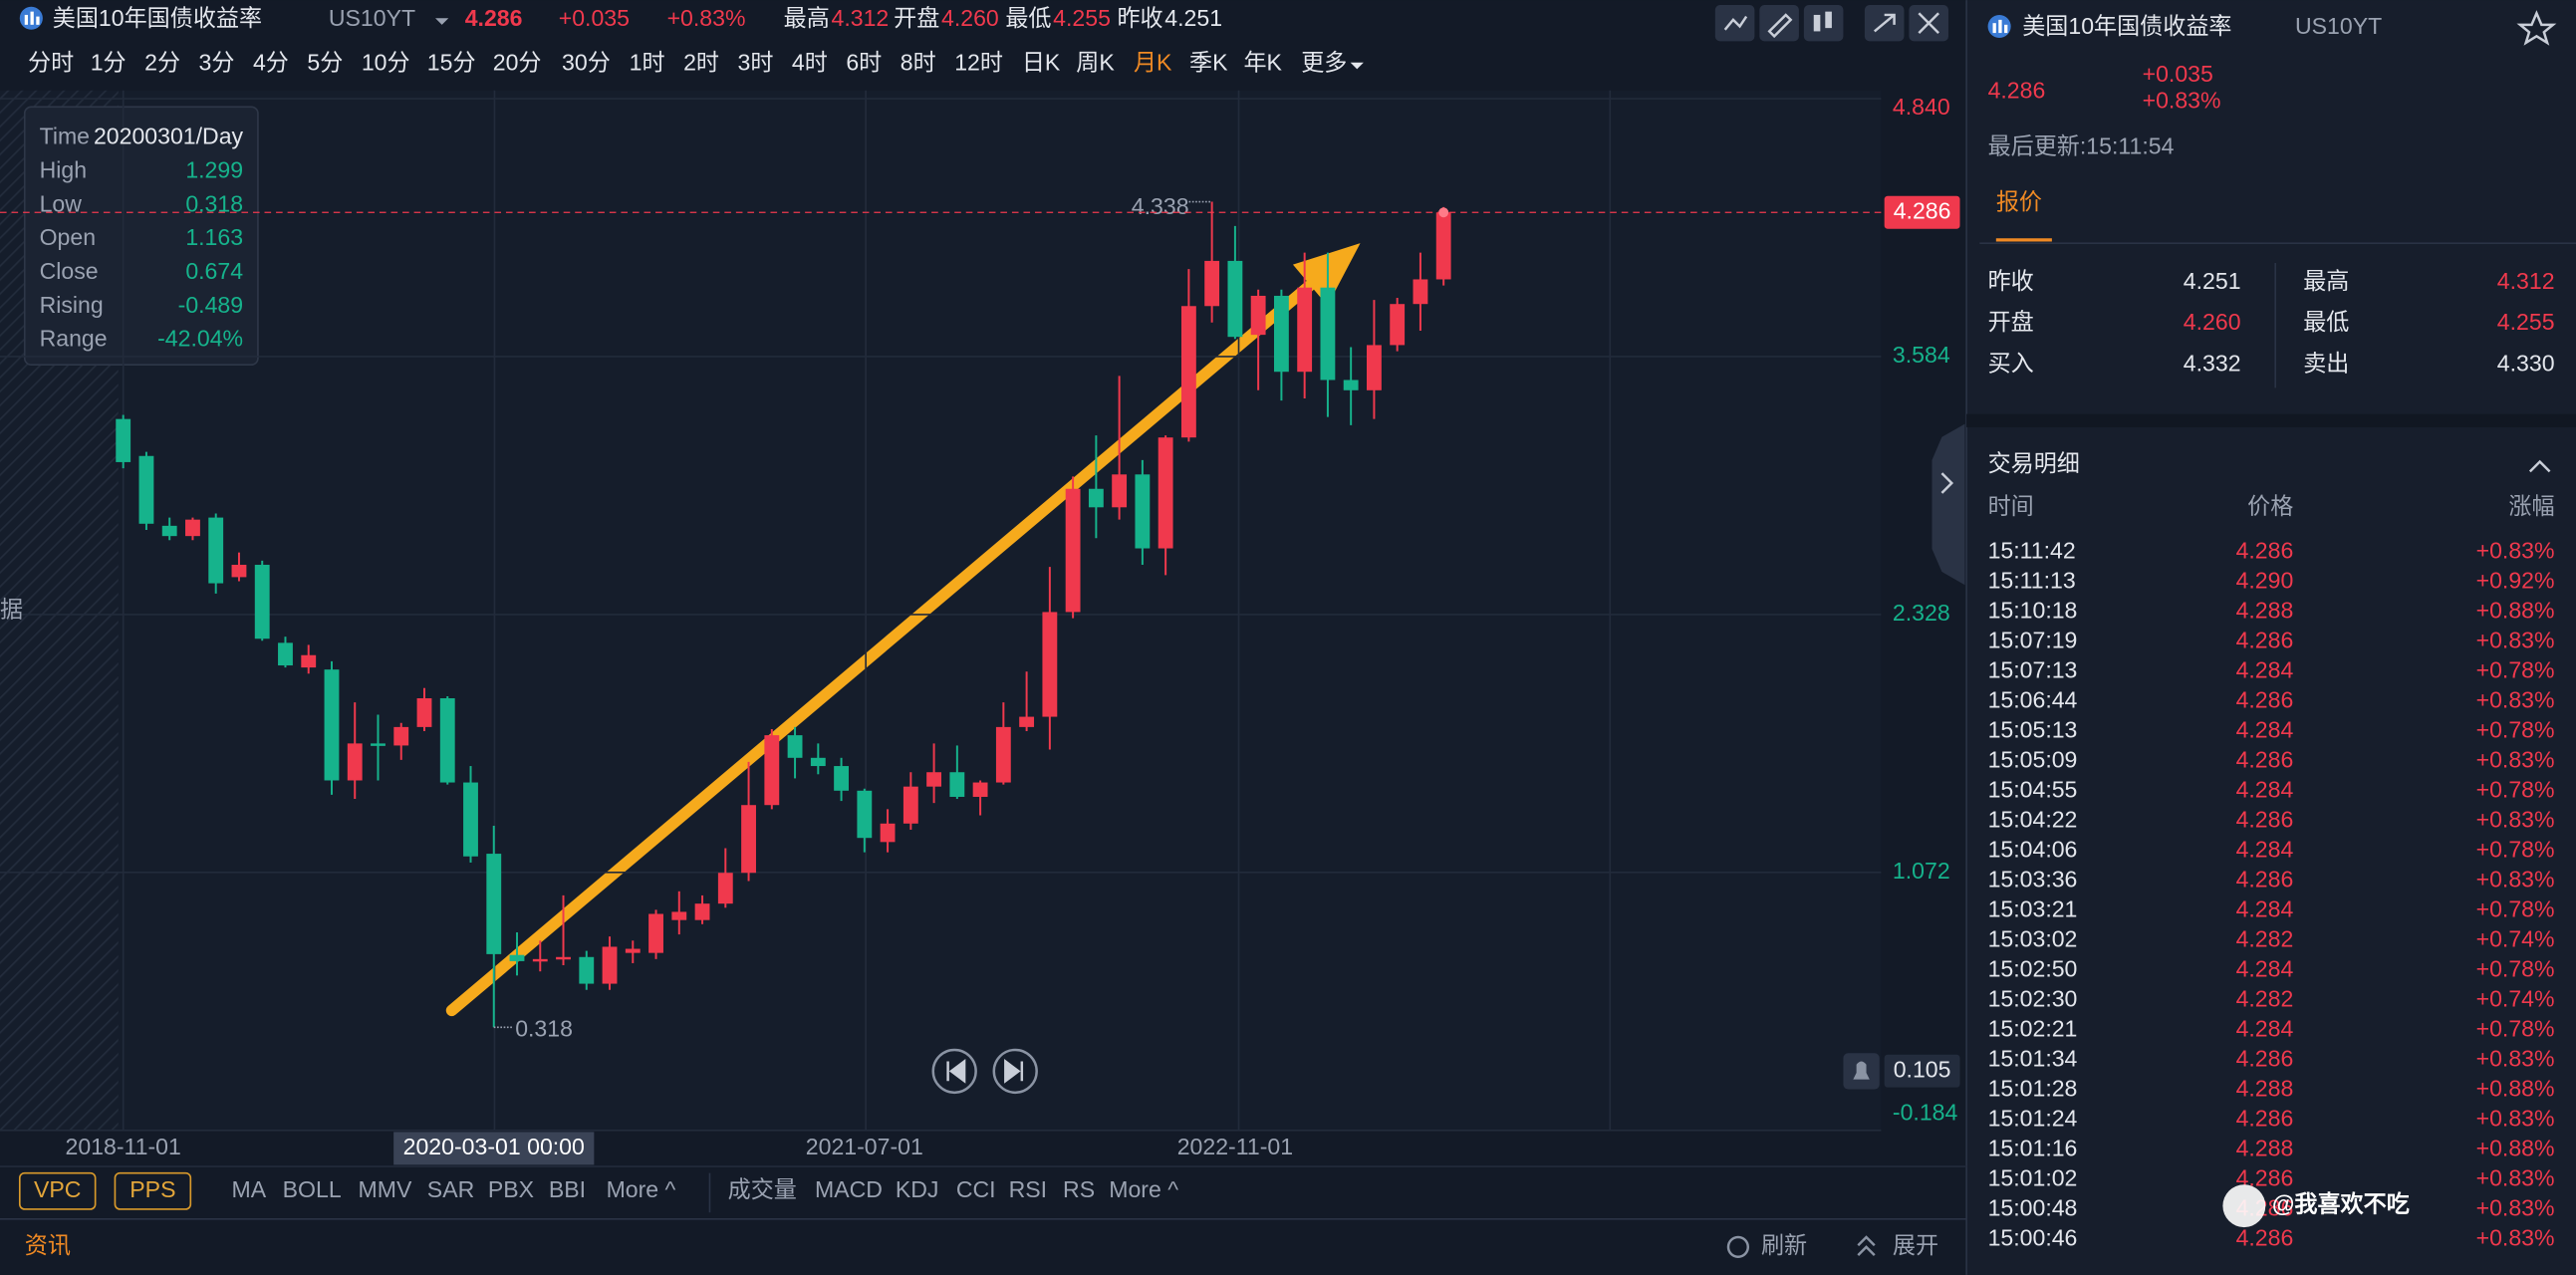 Image resolution: width=2576 pixels, height=1275 pixels. What do you see at coordinates (978, 63) in the screenshot?
I see `timeframe: 12时` at bounding box center [978, 63].